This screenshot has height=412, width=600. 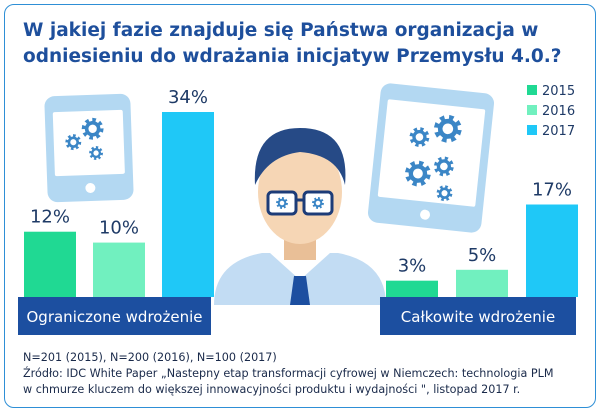 What do you see at coordinates (50, 264) in the screenshot?
I see `bar-2015-ograniczone` at bounding box center [50, 264].